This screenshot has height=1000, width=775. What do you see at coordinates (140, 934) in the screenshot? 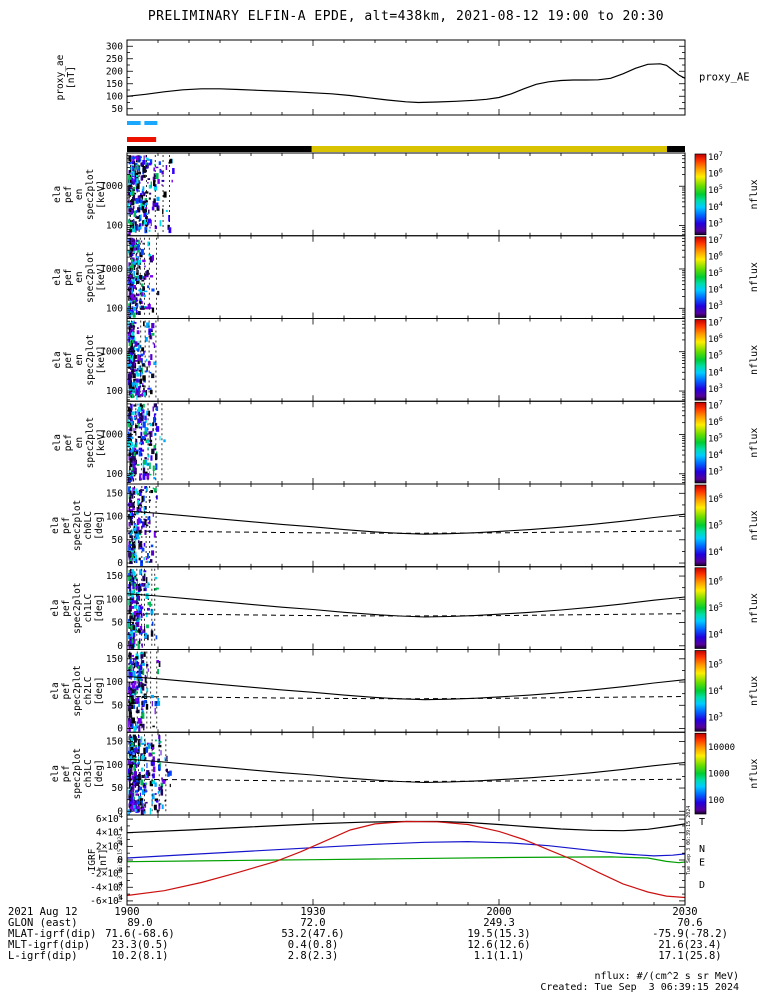
I see `footer-value: 71.6(-68.6)` at bounding box center [140, 934].